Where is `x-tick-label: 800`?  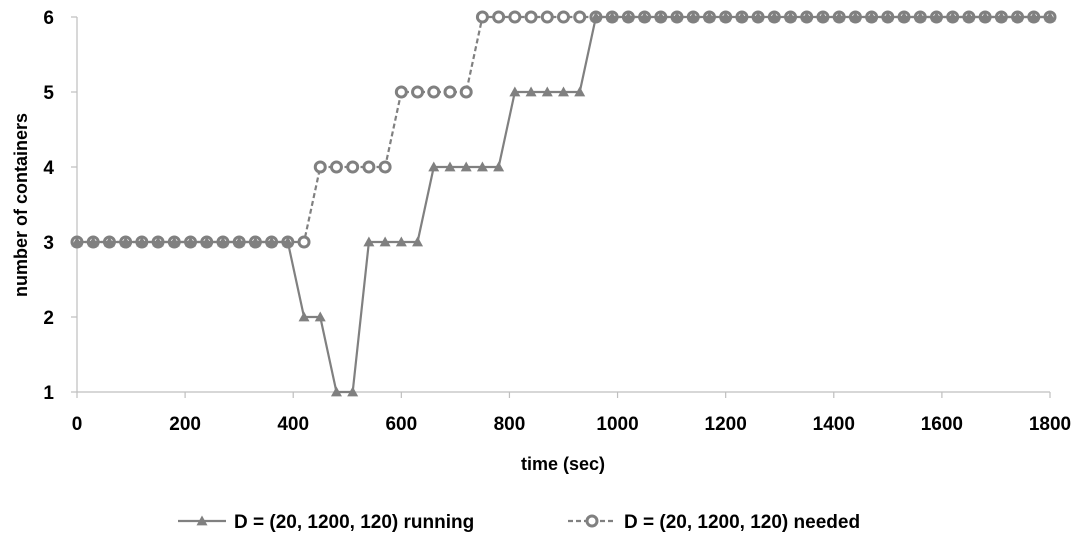 x-tick-label: 800 is located at coordinates (510, 424).